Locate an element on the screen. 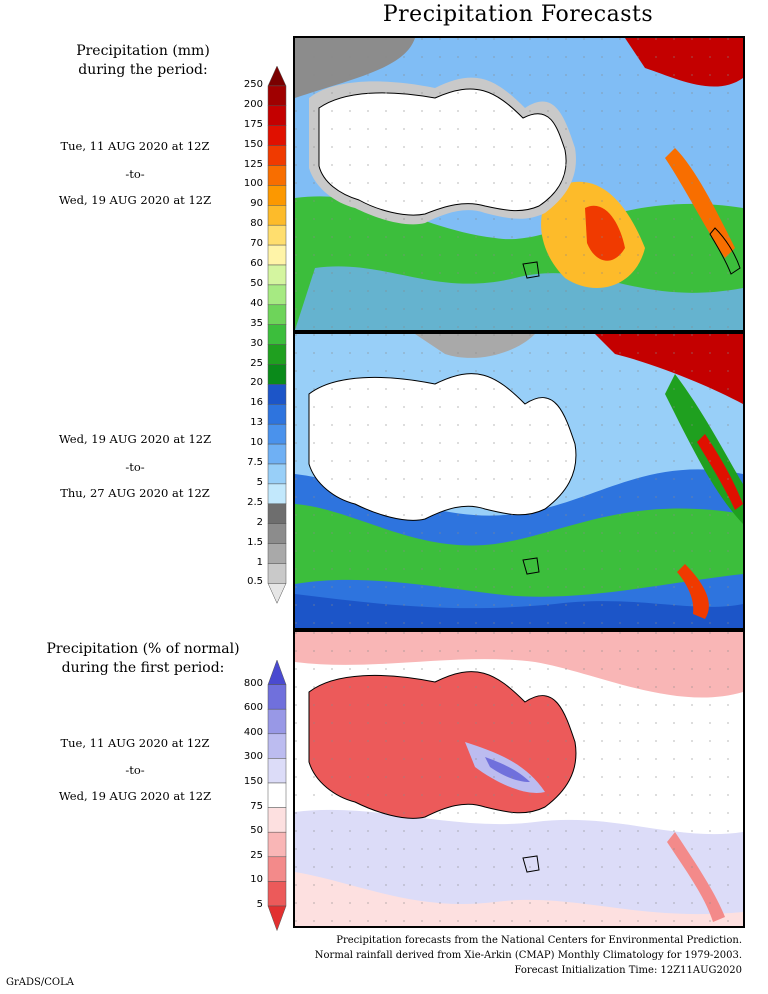 The height and width of the screenshot is (994, 768). mm-colorbar-tick-label: 10 is located at coordinates (256, 443).